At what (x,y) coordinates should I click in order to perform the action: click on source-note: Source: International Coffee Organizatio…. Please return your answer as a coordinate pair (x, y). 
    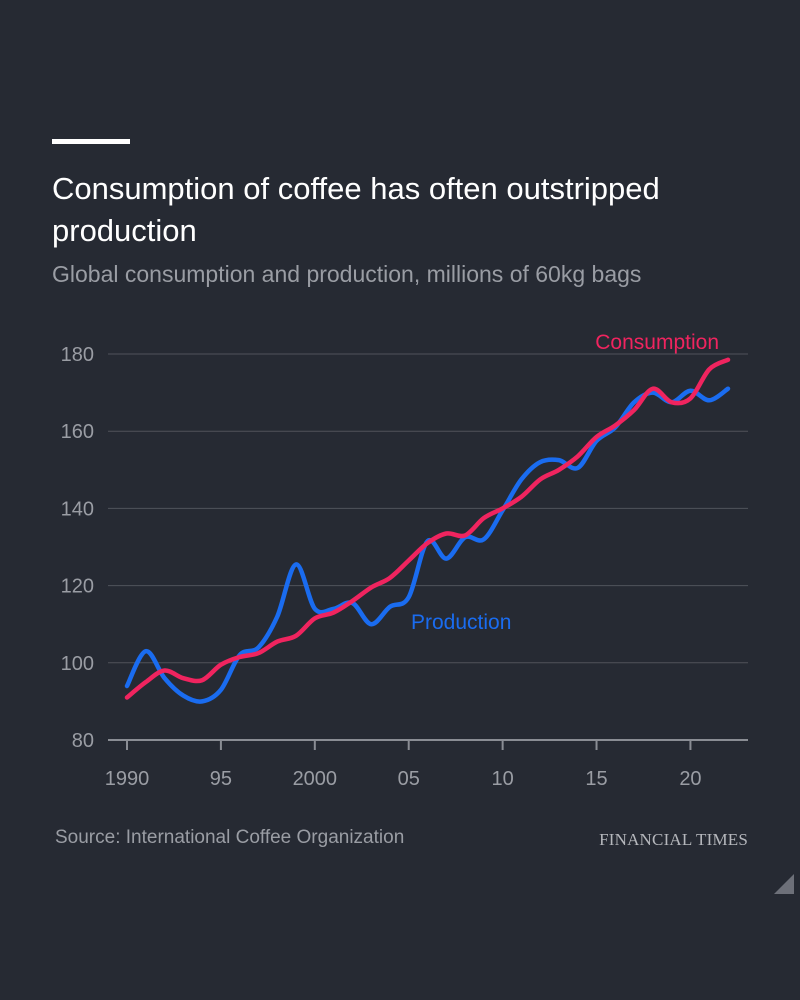
    Looking at the image, I should click on (230, 837).